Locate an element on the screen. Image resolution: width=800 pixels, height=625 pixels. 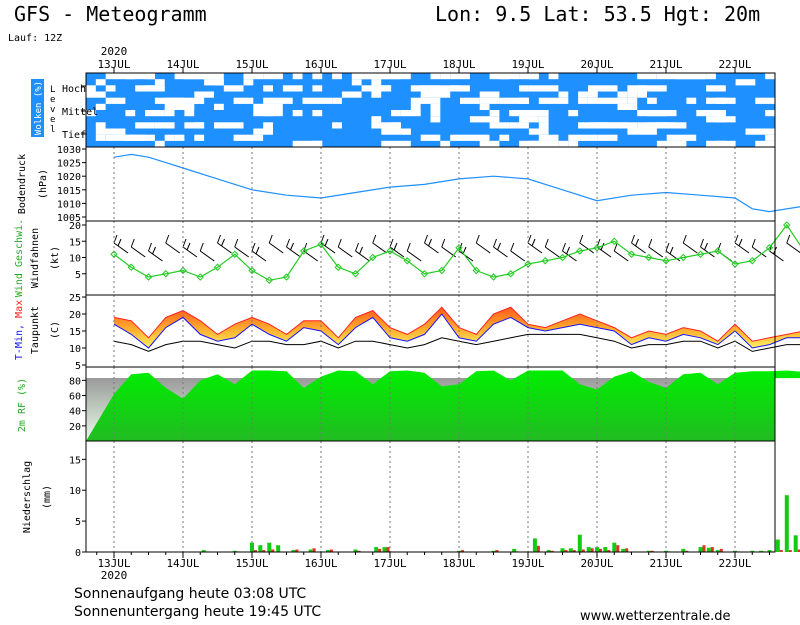
wind-ytick-label: 15 is located at coordinates (75, 242).